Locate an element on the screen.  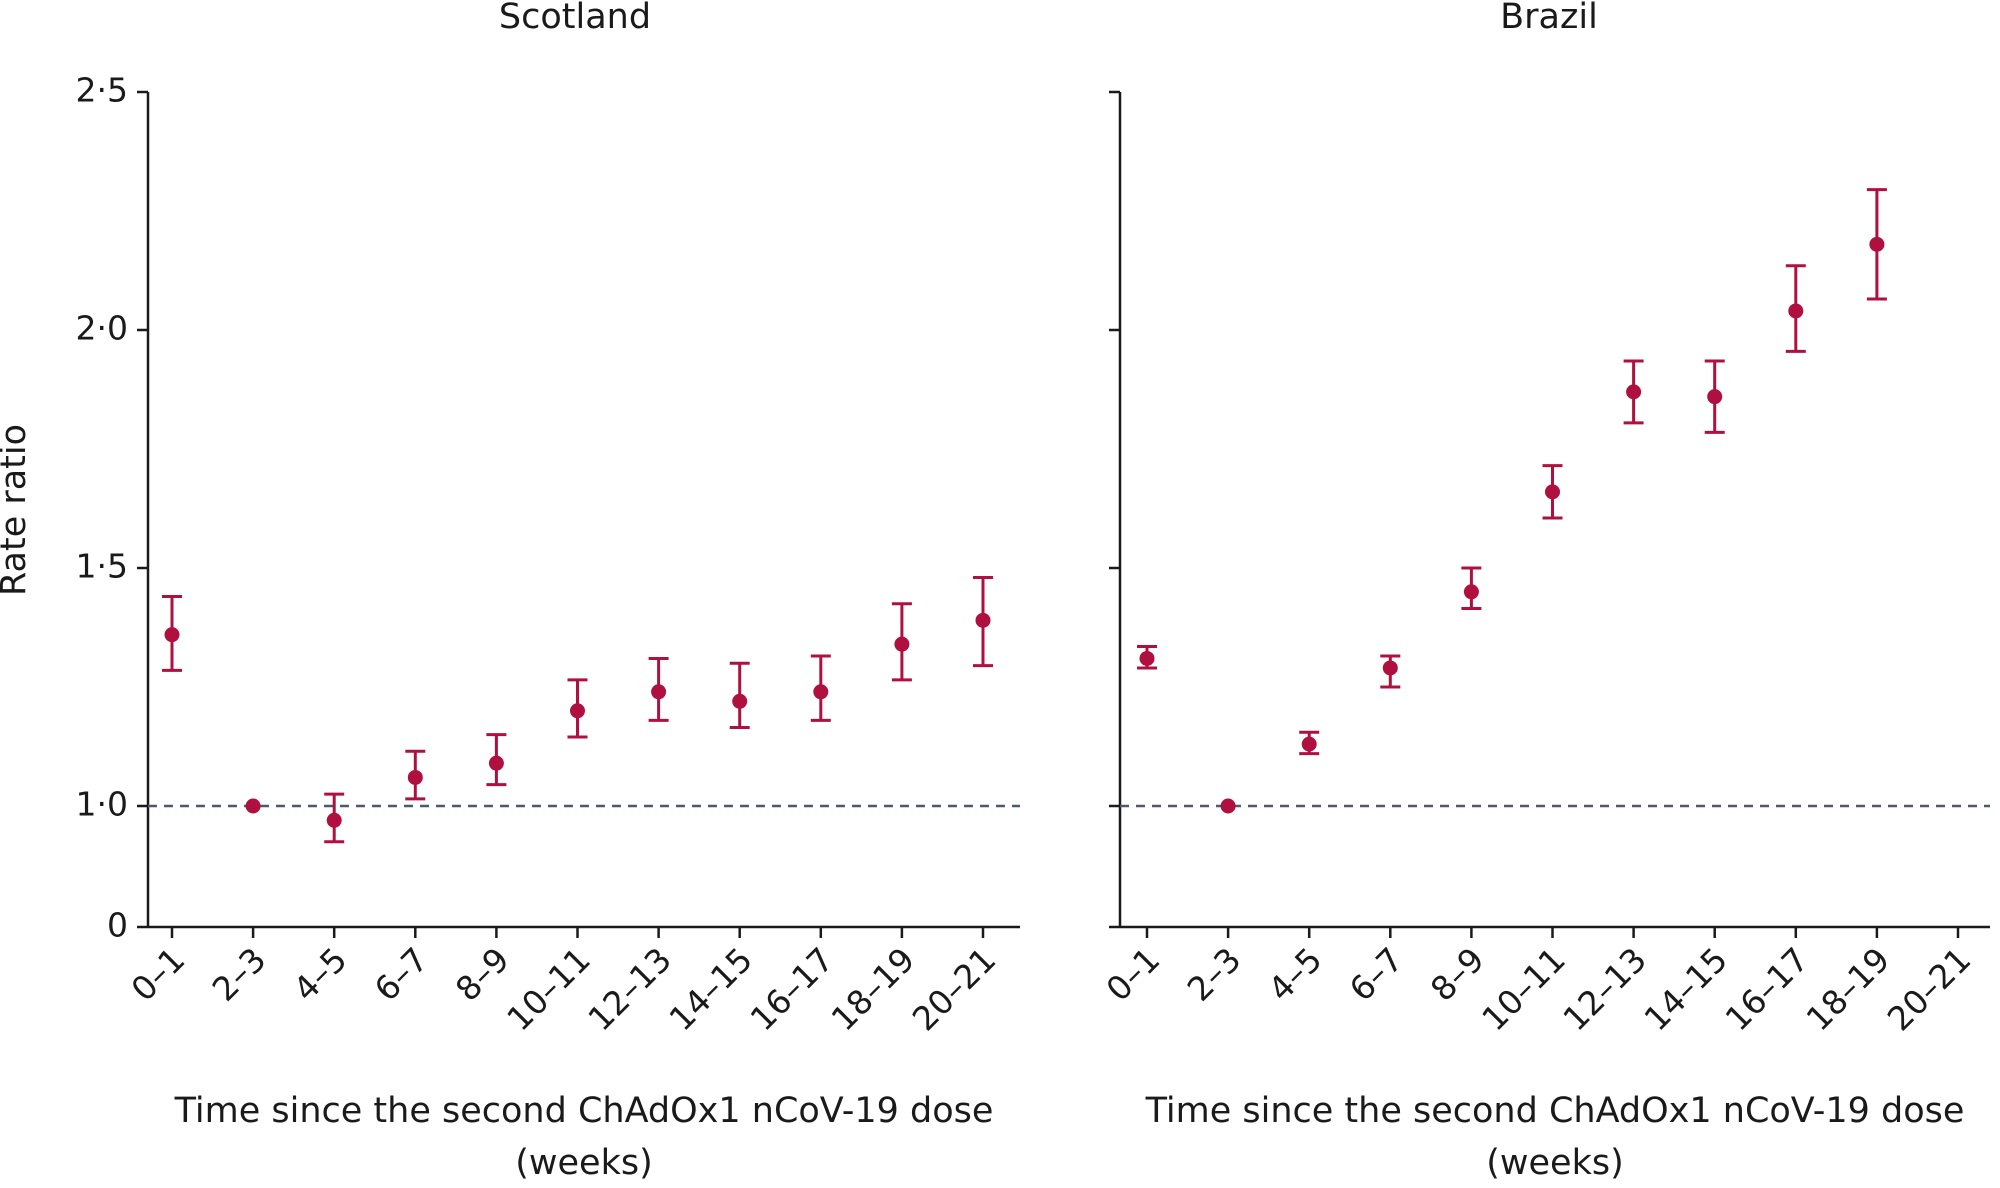
y-tick-label: 2·5 is located at coordinates (102, 90).